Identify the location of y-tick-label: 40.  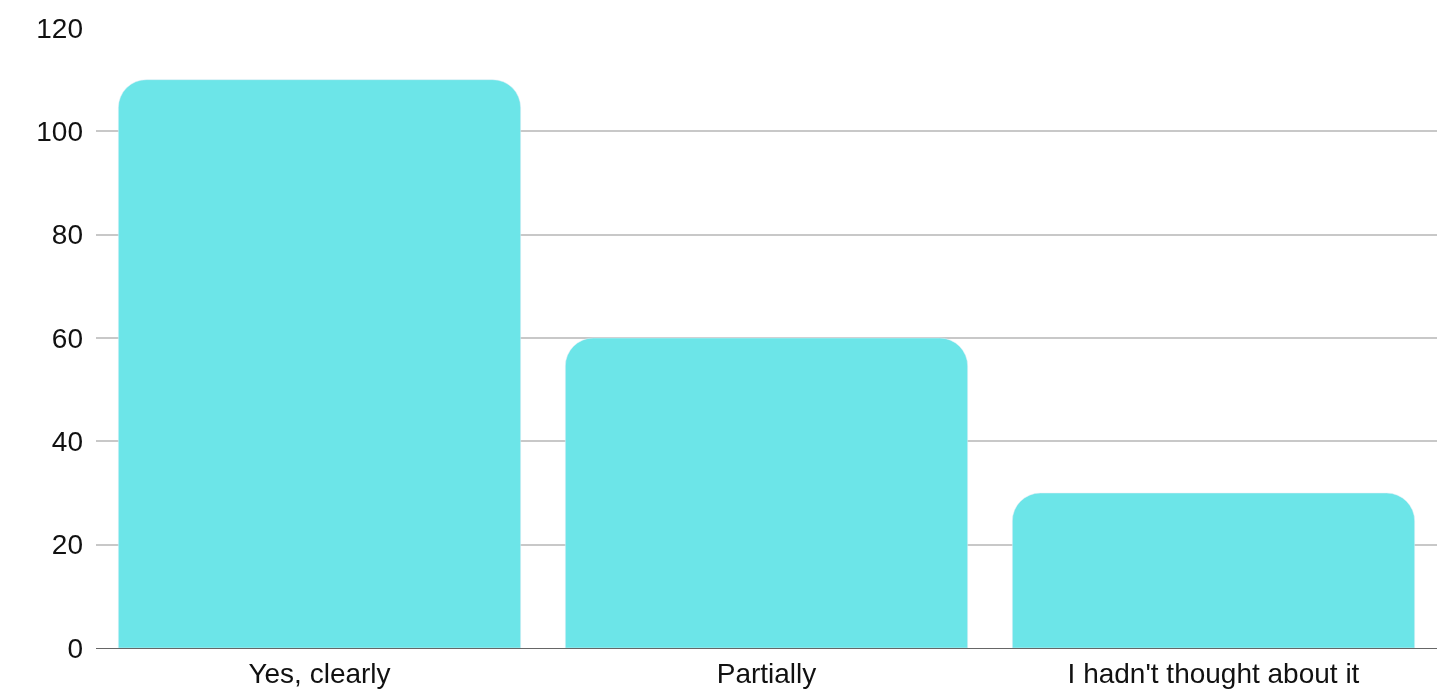
(67, 442).